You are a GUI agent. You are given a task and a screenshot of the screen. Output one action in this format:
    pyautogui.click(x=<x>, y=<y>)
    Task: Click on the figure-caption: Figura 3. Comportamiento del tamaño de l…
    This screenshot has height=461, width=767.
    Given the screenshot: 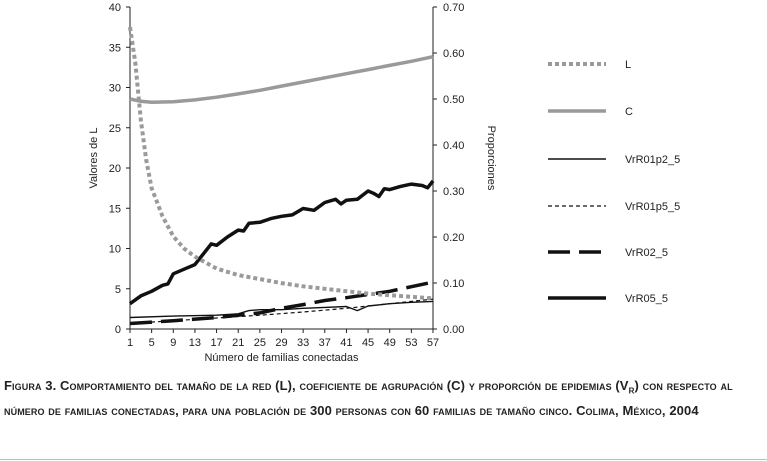 What is the action you would take?
    pyautogui.click(x=383, y=398)
    